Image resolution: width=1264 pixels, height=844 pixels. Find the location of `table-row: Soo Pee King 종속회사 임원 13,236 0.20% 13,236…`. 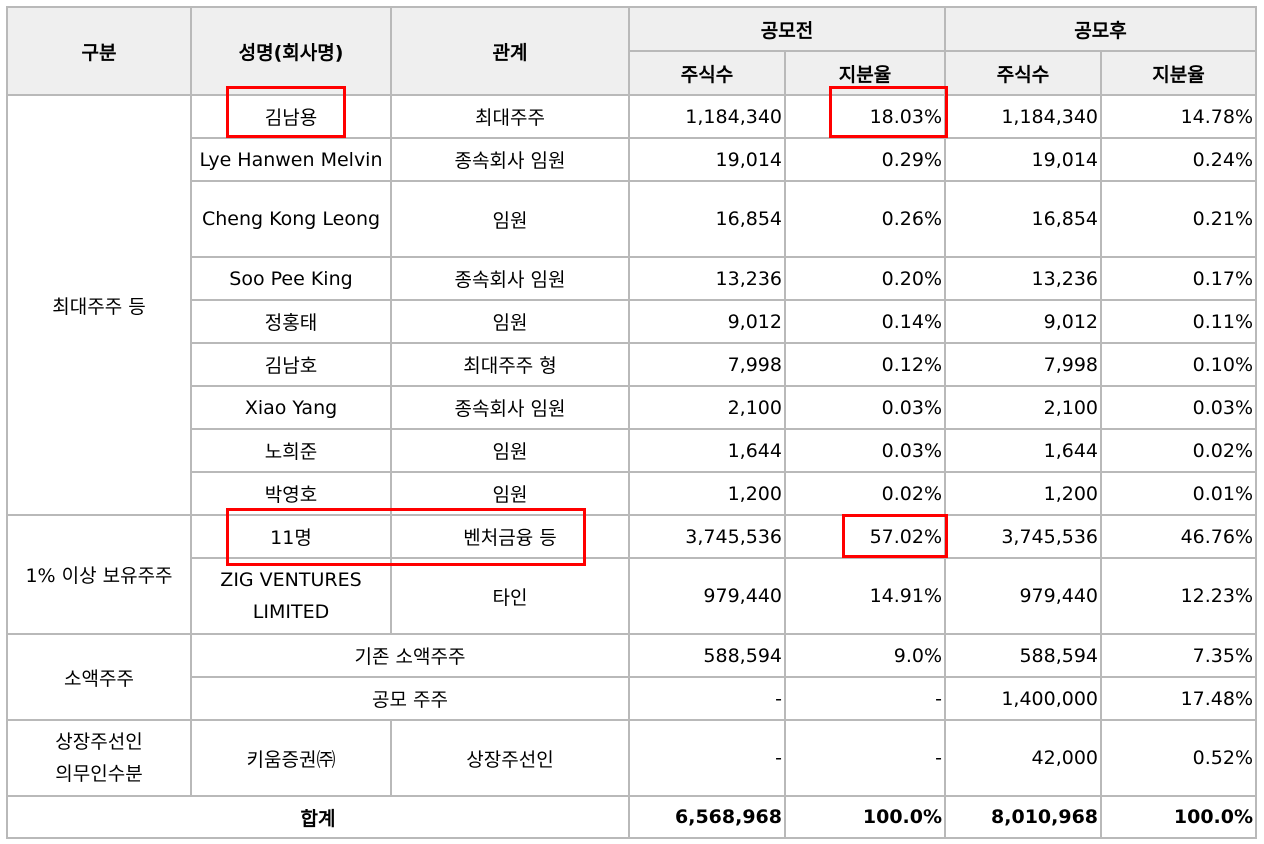

table-row: Soo Pee King 종속회사 임원 13,236 0.20% 13,236… is located at coordinates (632, 278).